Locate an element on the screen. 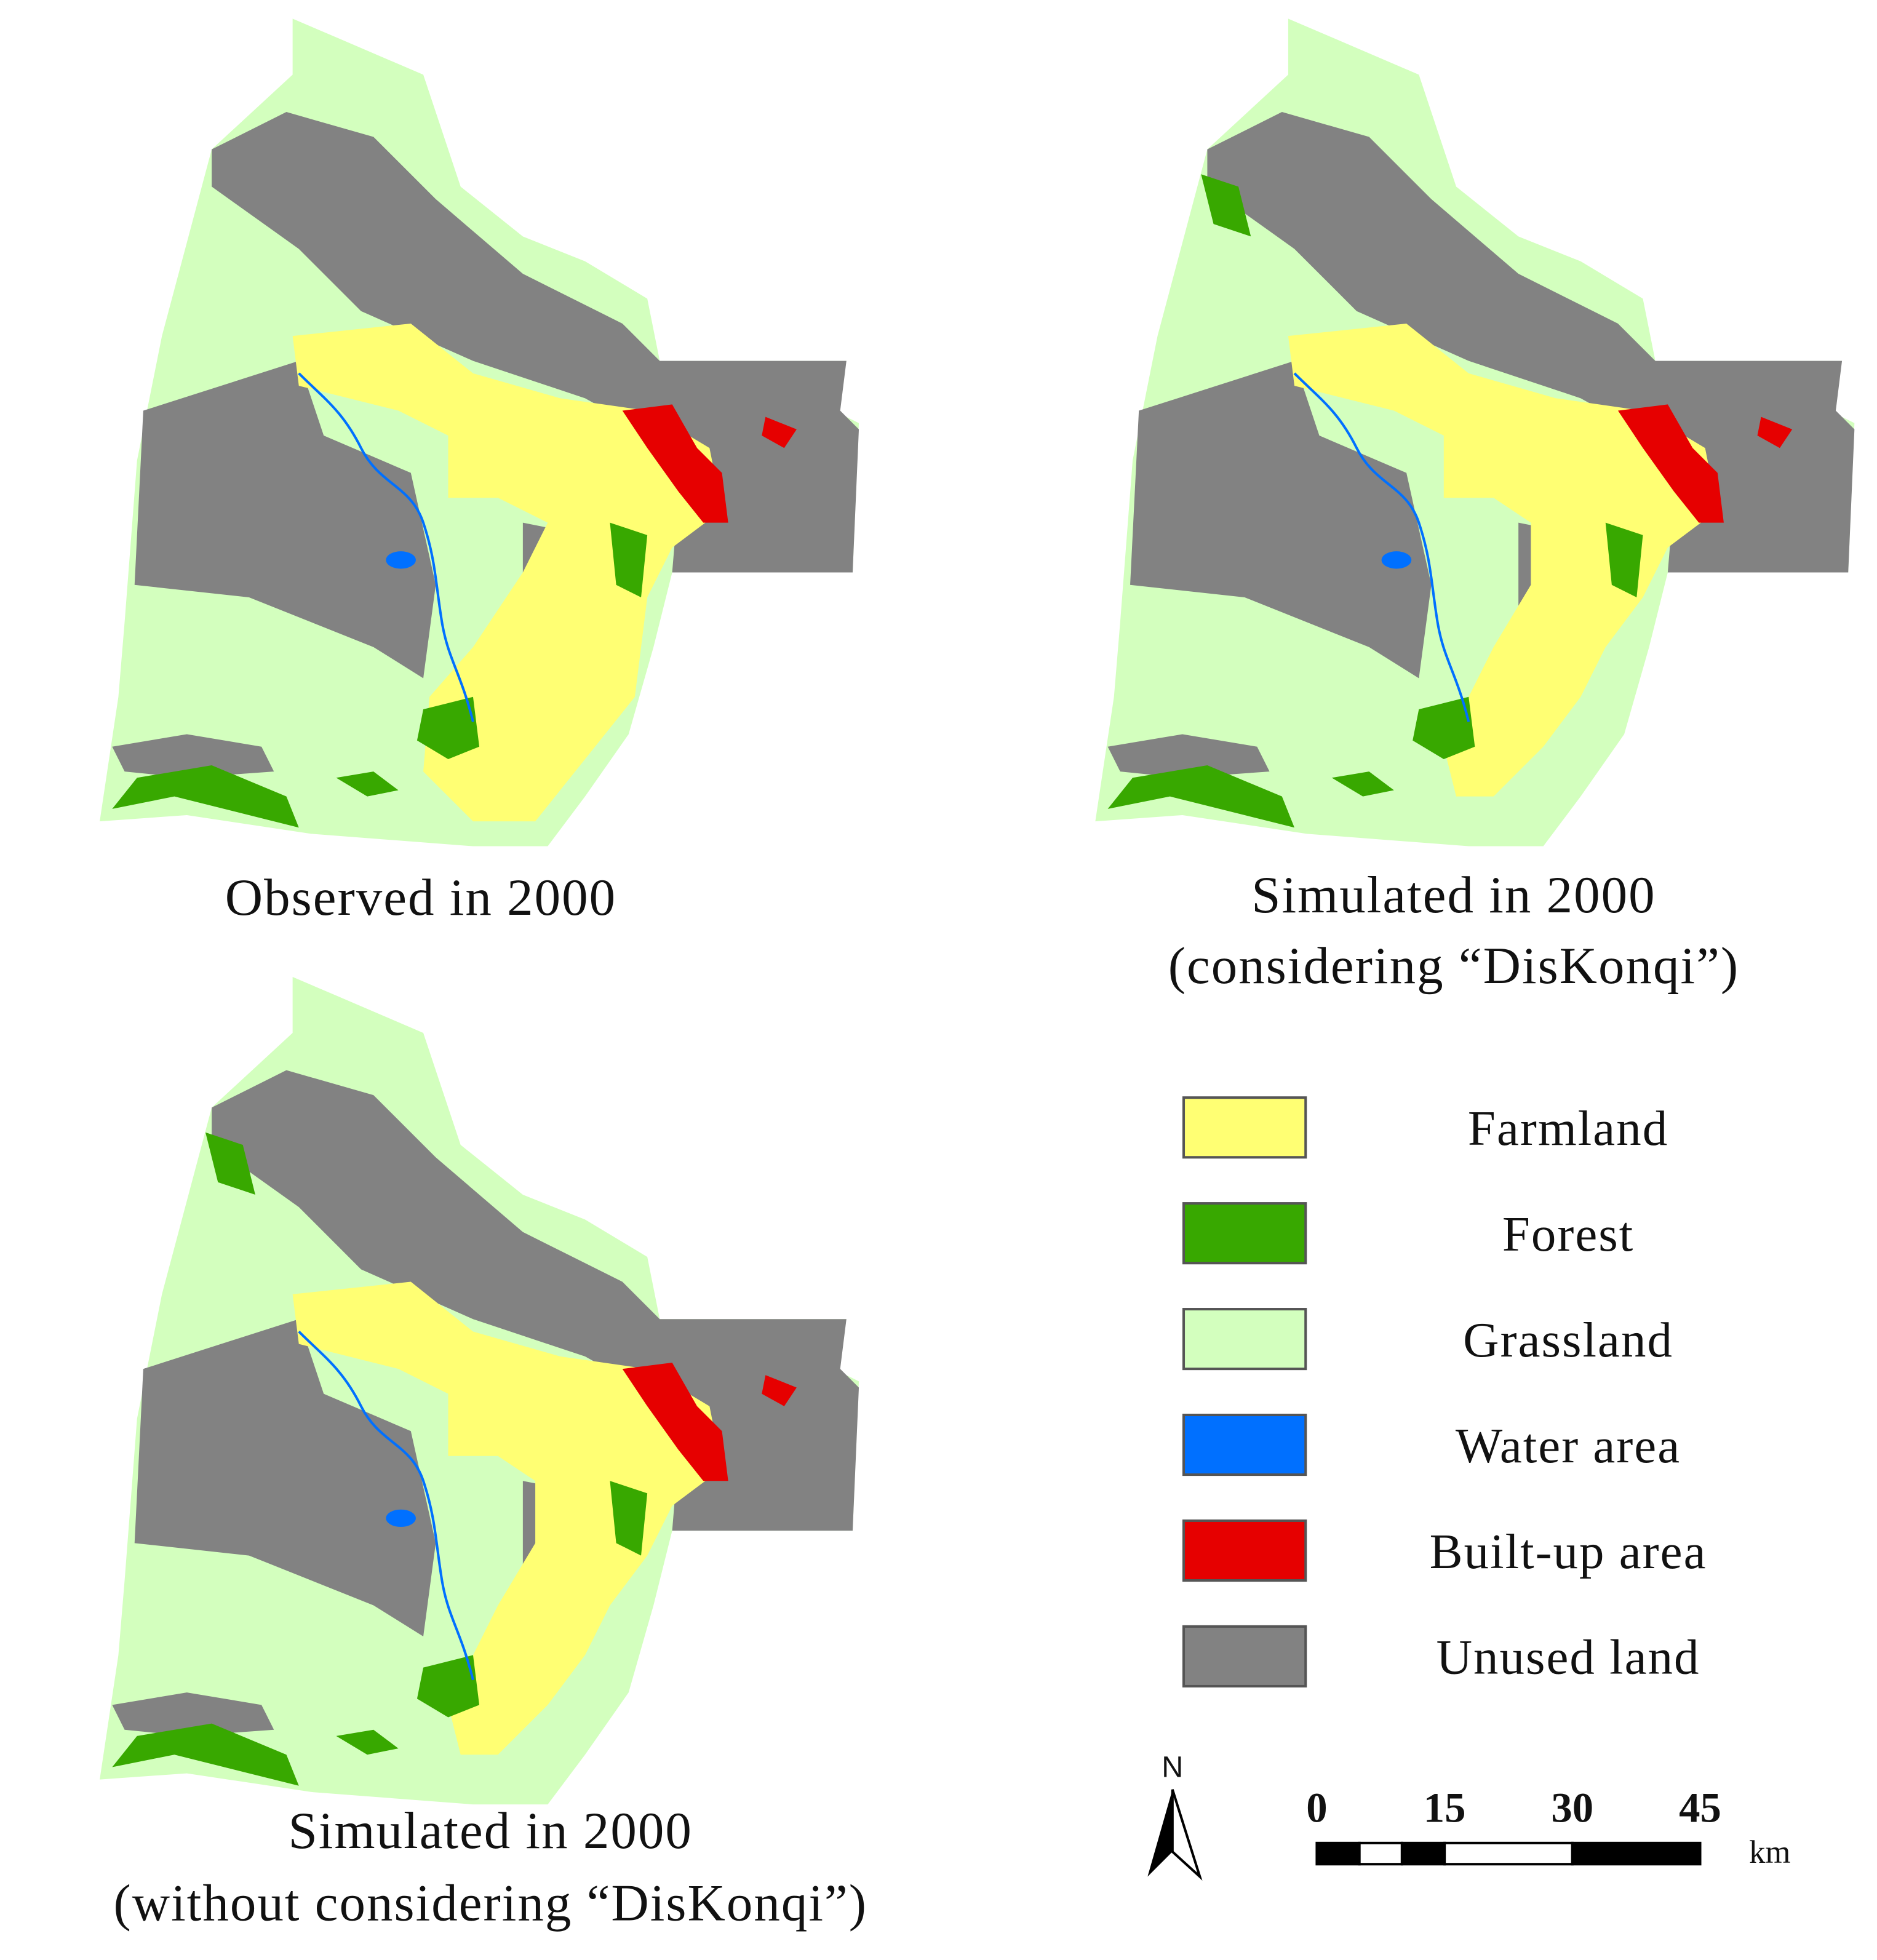  scale-unit: km is located at coordinates (1769, 1852).